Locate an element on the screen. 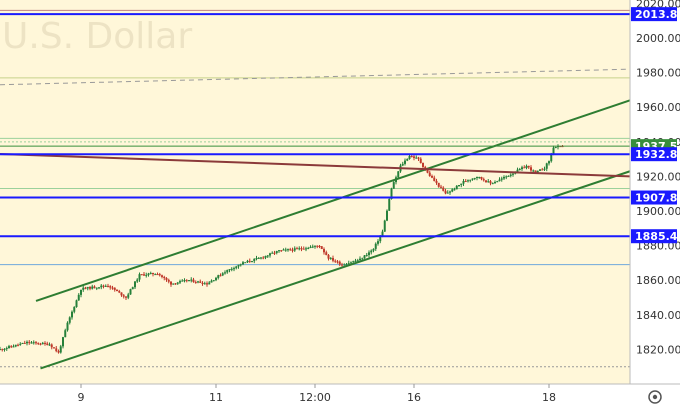 The height and width of the screenshot is (409, 680). price-badges: 2013.831937.511932.861907.811885.44 is located at coordinates (655, 125).